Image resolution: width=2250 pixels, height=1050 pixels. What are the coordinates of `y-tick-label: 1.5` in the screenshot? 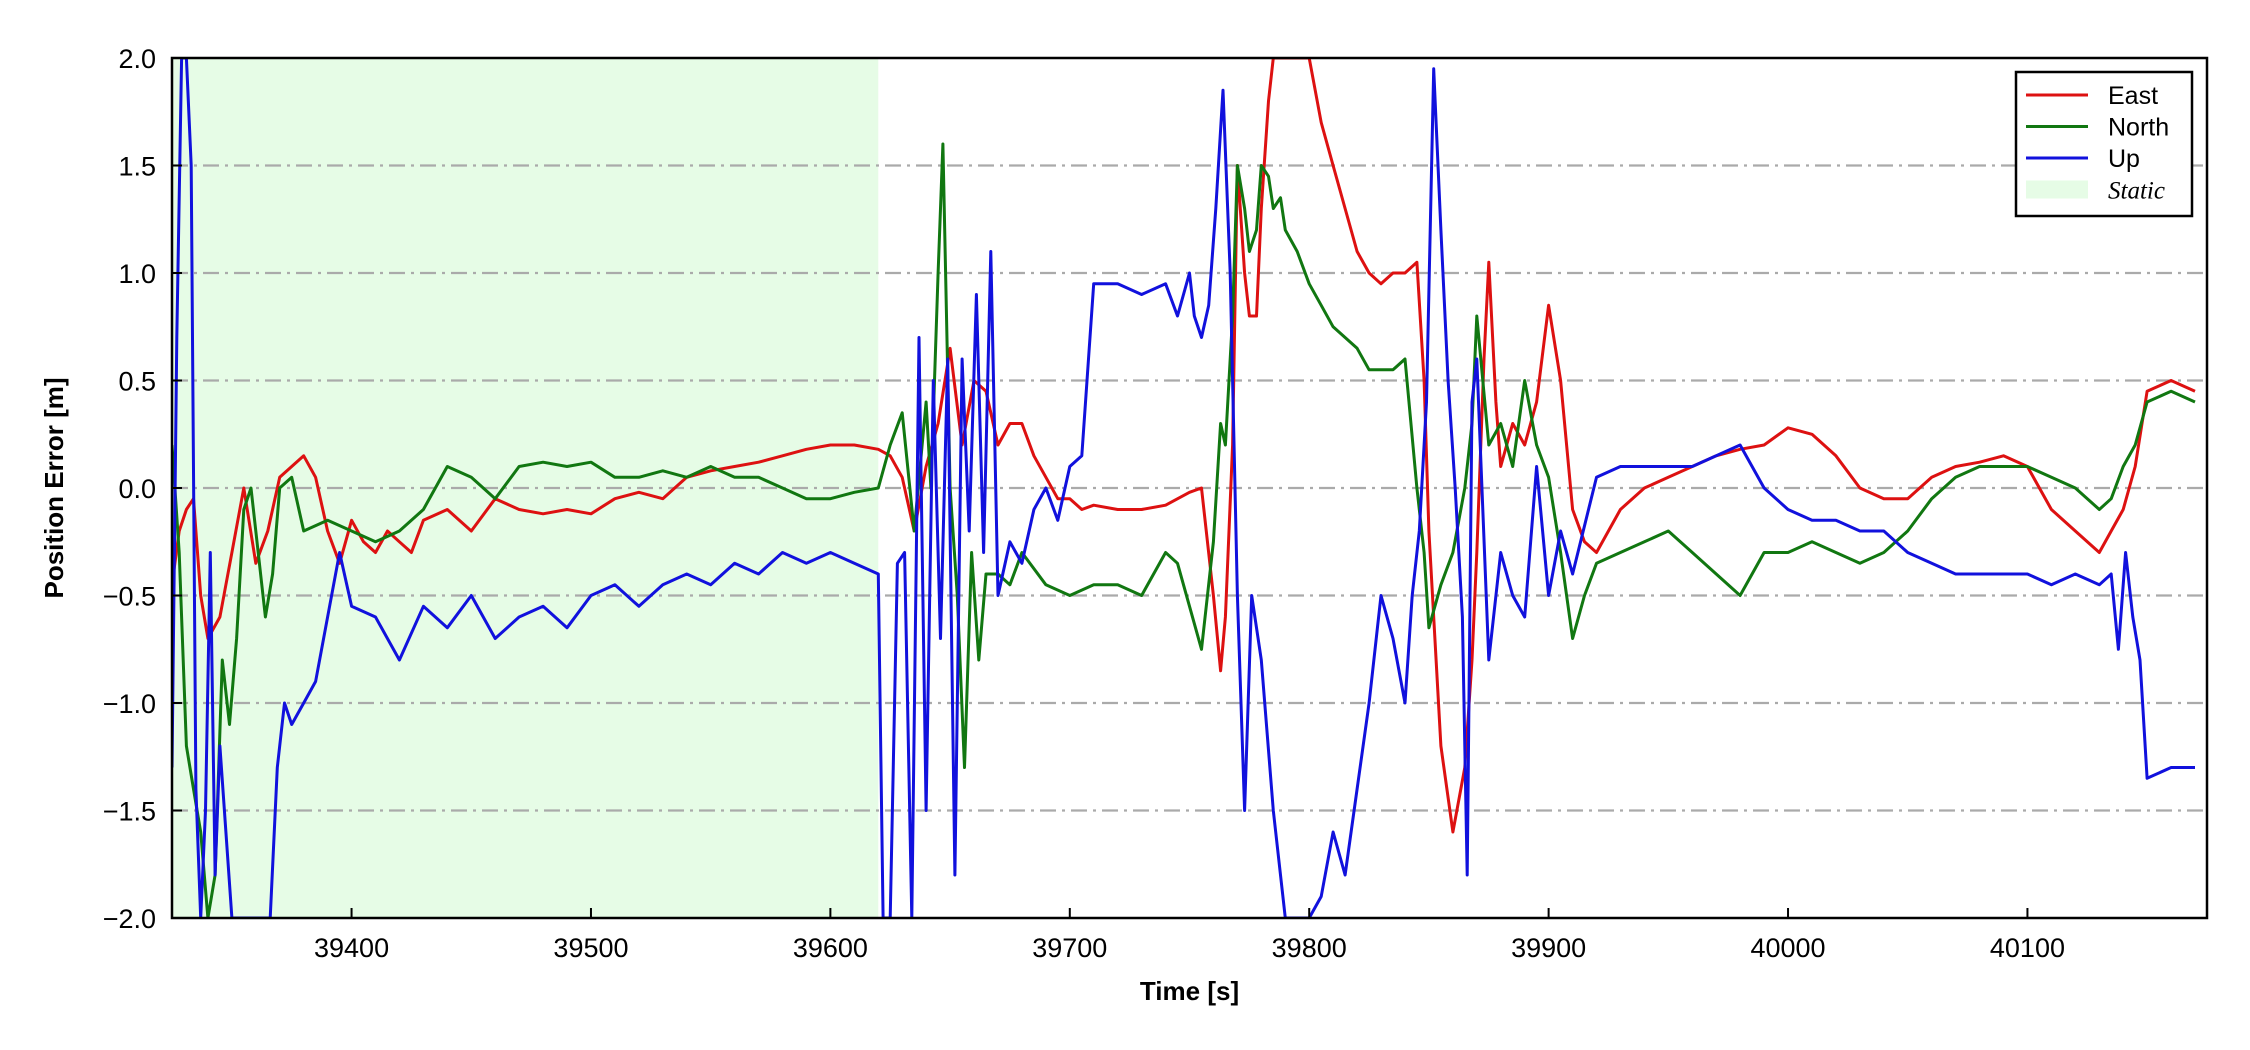 It's located at (137, 167).